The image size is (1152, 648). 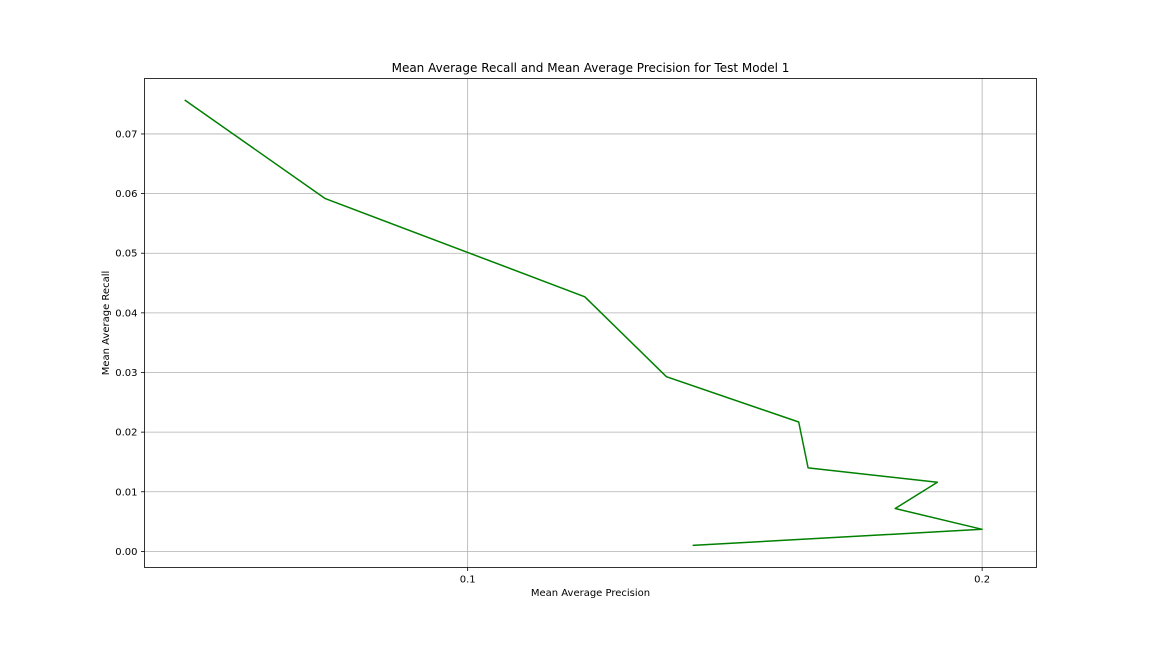 What do you see at coordinates (982, 580) in the screenshot?
I see `x-tick-label: 0.2` at bounding box center [982, 580].